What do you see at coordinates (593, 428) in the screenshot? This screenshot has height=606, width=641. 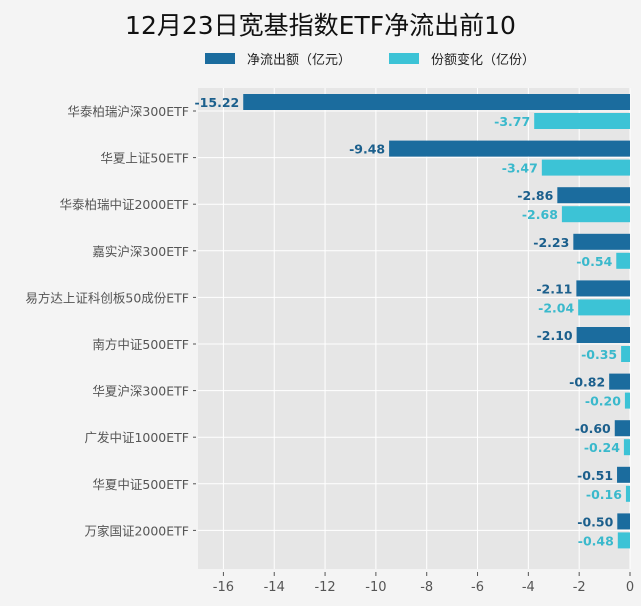 I see `data-label: -0.60` at bounding box center [593, 428].